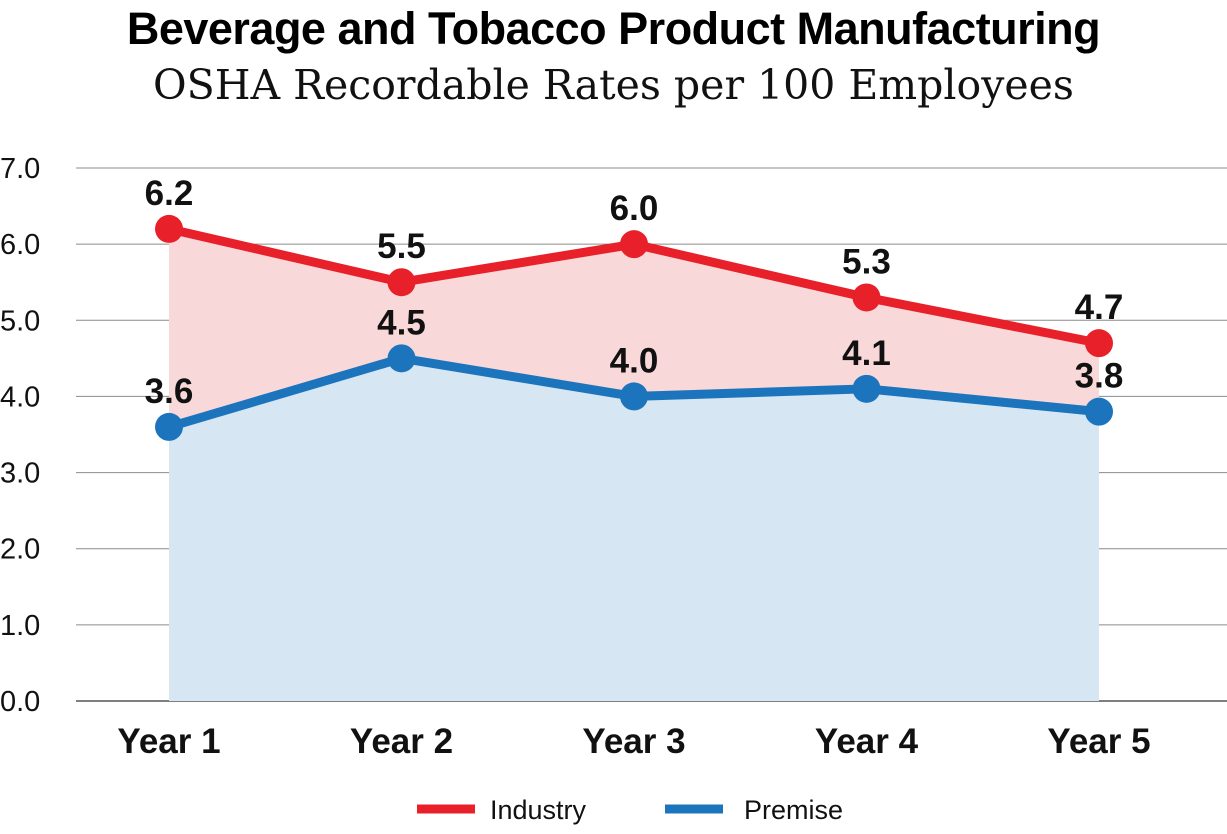  Describe the element at coordinates (866, 261) in the screenshot. I see `data-label: 5.3` at that location.